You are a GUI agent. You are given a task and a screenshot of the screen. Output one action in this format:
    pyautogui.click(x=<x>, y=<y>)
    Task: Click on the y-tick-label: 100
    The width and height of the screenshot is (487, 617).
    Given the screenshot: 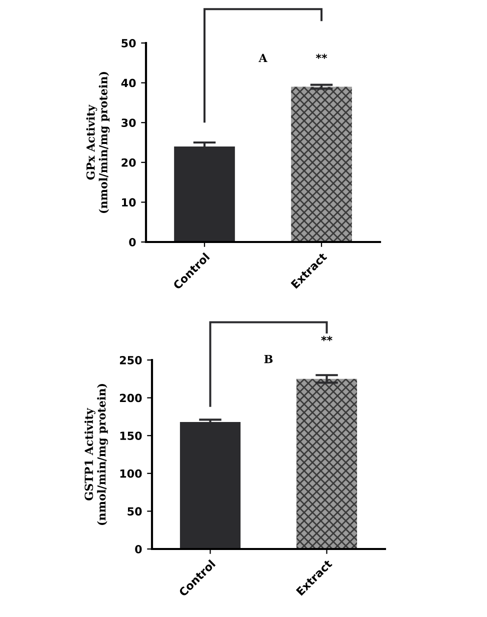 What is the action you would take?
    pyautogui.click(x=131, y=473)
    